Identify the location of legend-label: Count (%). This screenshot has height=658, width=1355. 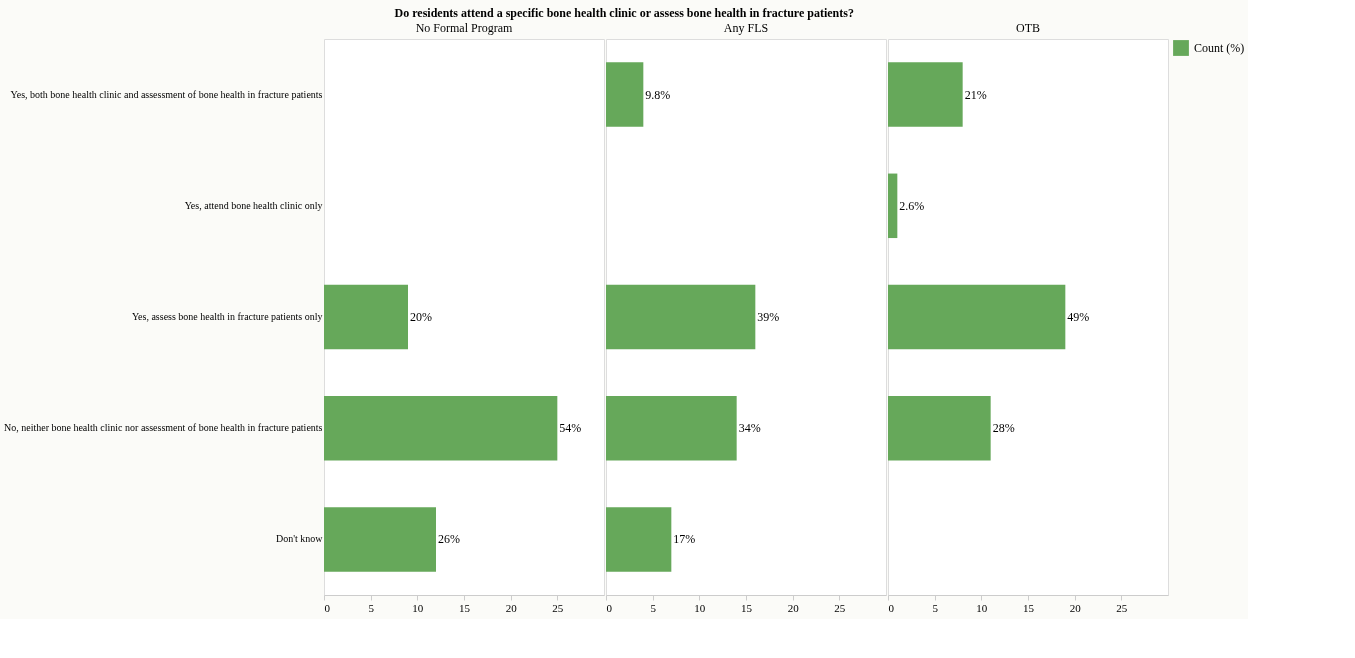
(1219, 48).